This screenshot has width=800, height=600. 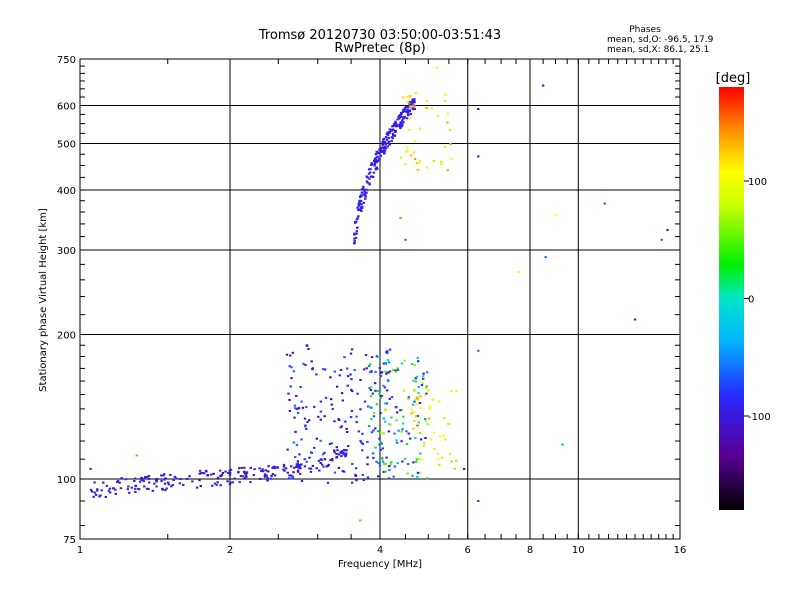 What do you see at coordinates (69, 540) in the screenshot?
I see `y-tick-label: 75` at bounding box center [69, 540].